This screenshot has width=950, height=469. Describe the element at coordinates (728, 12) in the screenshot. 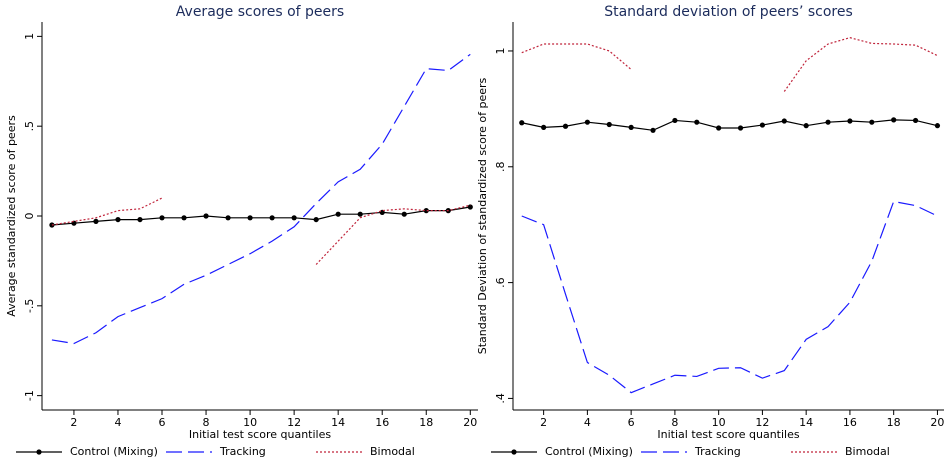

I see `chart-title: Standard deviation of peers’ scores` at that location.